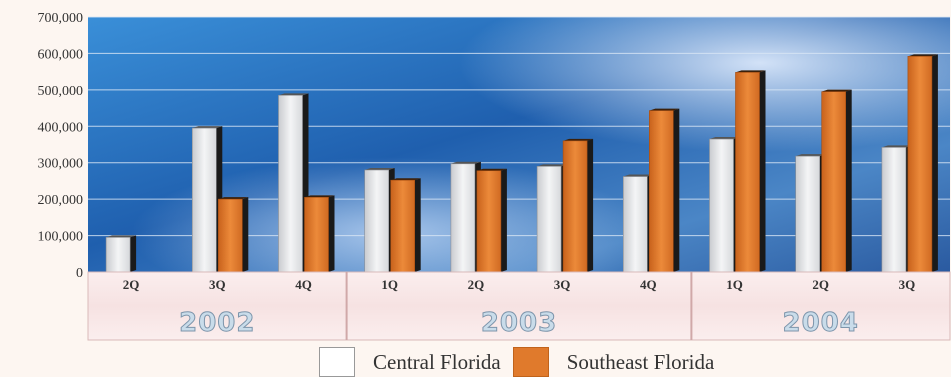  What do you see at coordinates (79, 273) in the screenshot?
I see `y-tick-label: 0` at bounding box center [79, 273].